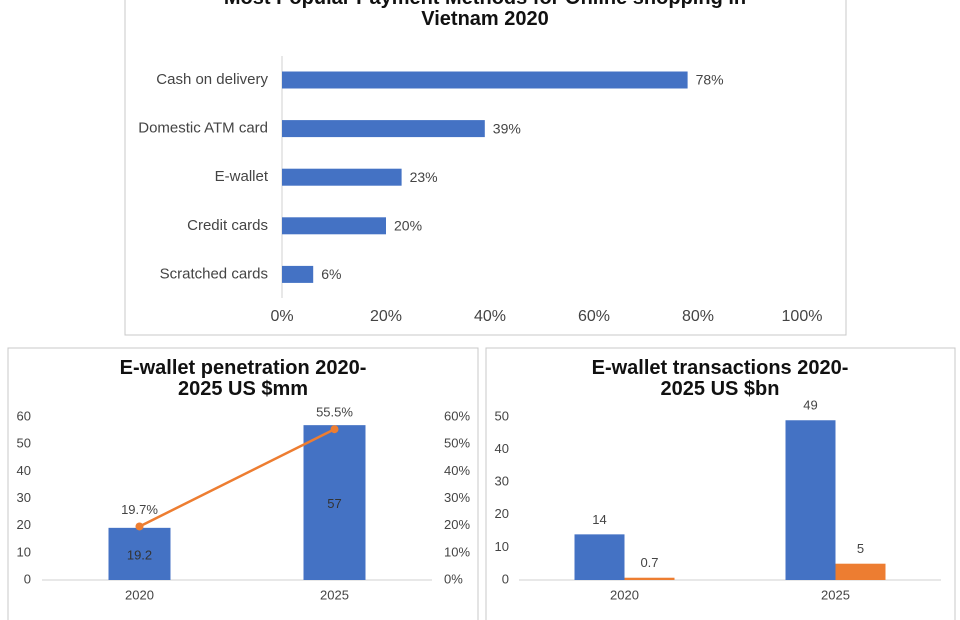 The image size is (960, 620). Describe the element at coordinates (810, 405) in the screenshot. I see `value-label: 49` at that location.